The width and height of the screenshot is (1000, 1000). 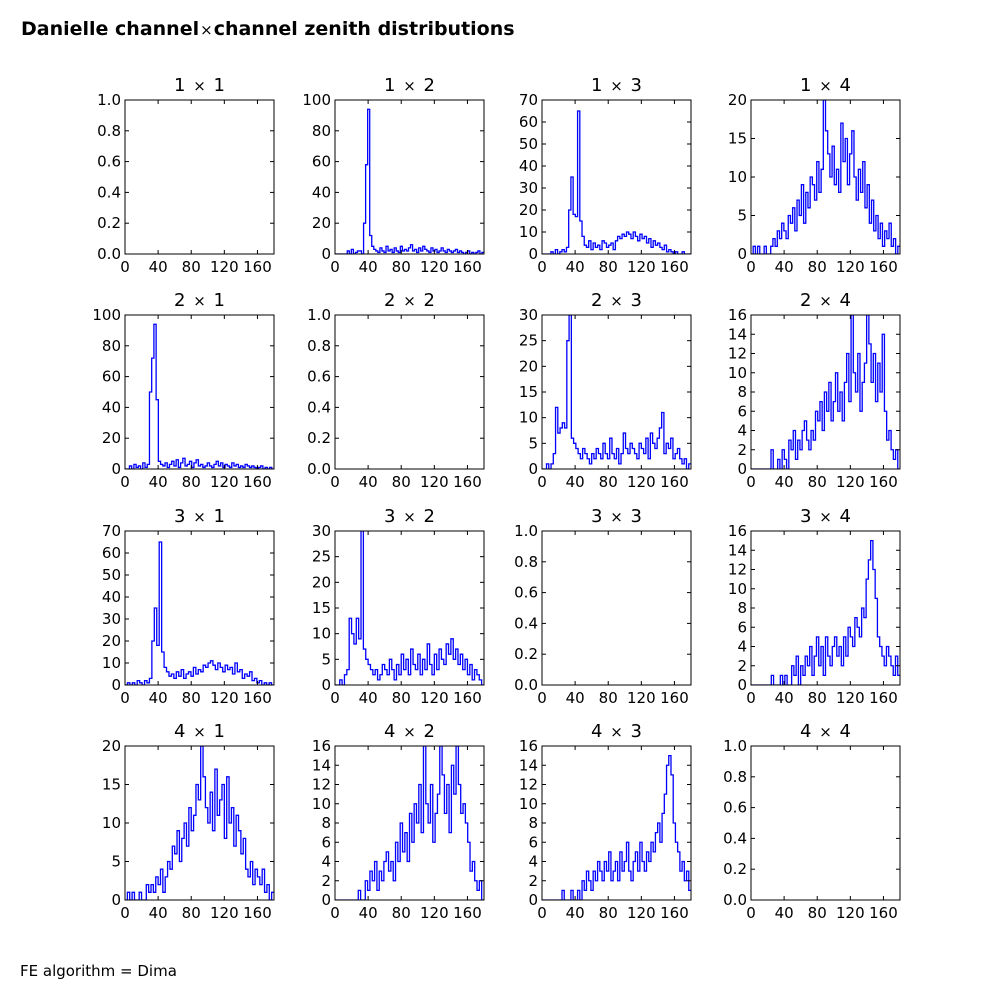 I want to click on subplot-title-row: 4, so click(x=808, y=731).